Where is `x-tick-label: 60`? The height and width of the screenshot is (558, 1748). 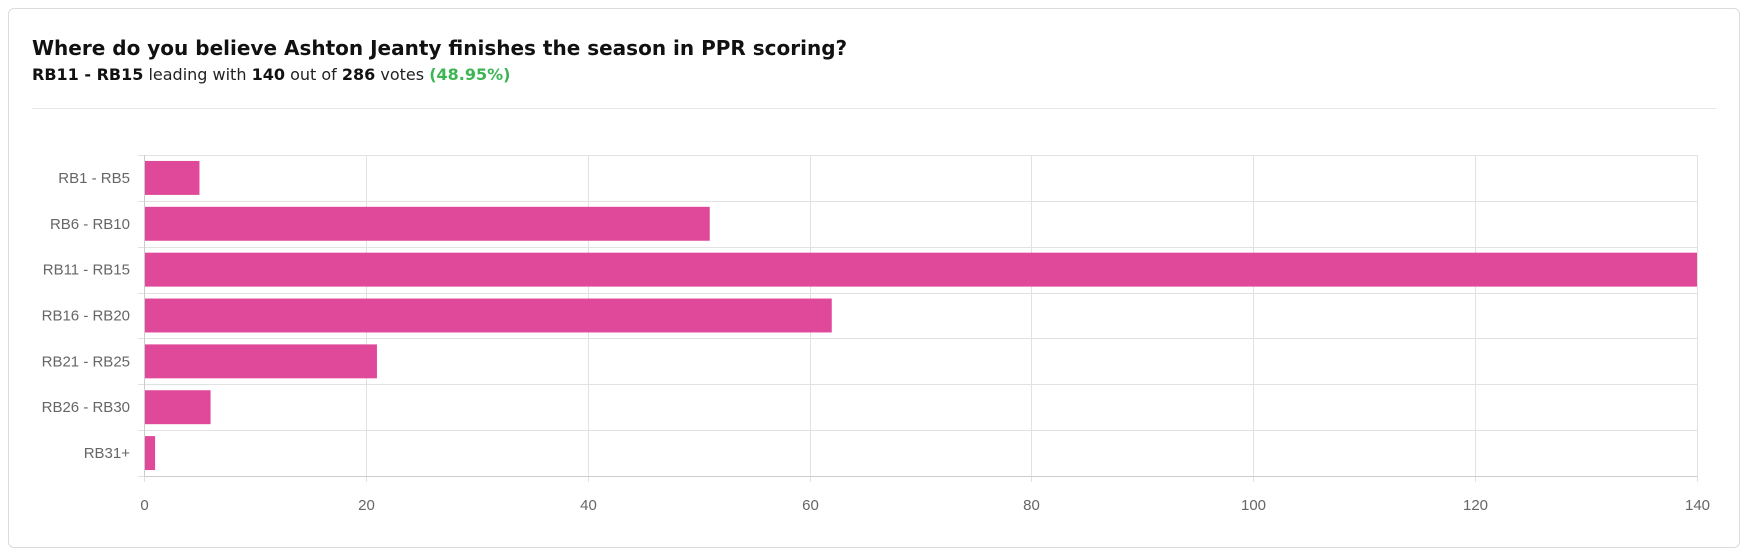 x-tick-label: 60 is located at coordinates (810, 505).